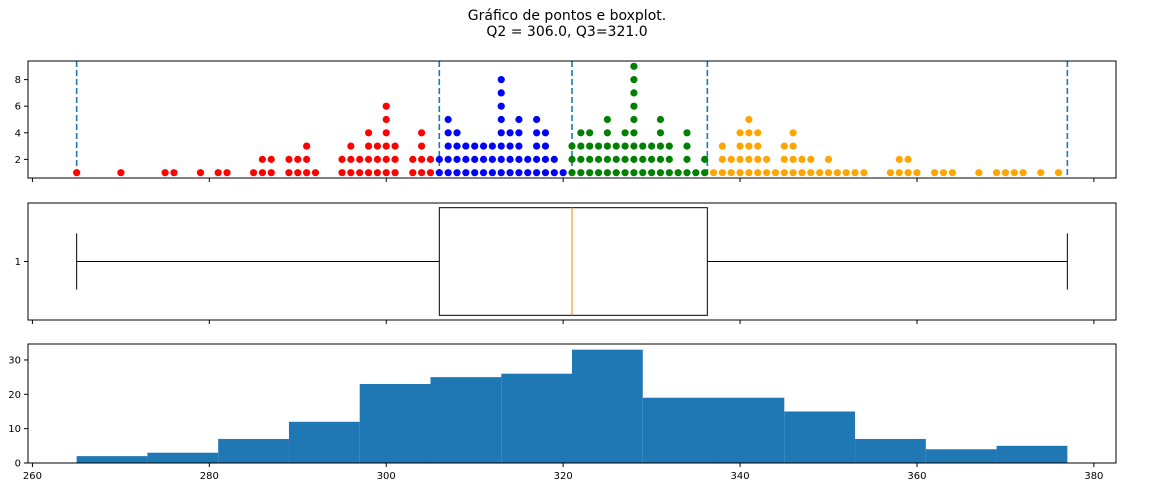 Image resolution: width=1150 pixels, height=486 pixels. I want to click on x-tick-label: 260, so click(32, 476).